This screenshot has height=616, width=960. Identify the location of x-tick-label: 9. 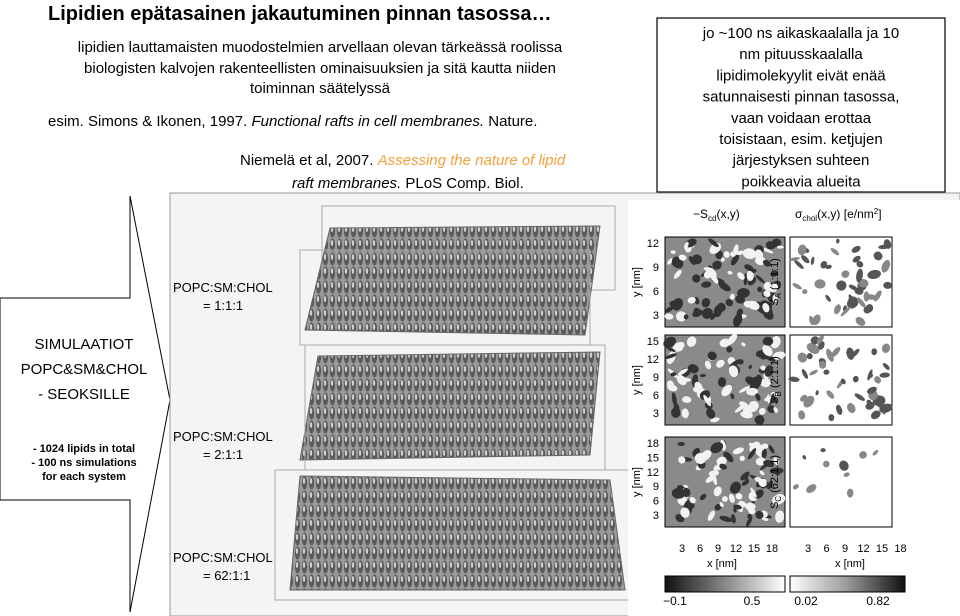
(718, 549).